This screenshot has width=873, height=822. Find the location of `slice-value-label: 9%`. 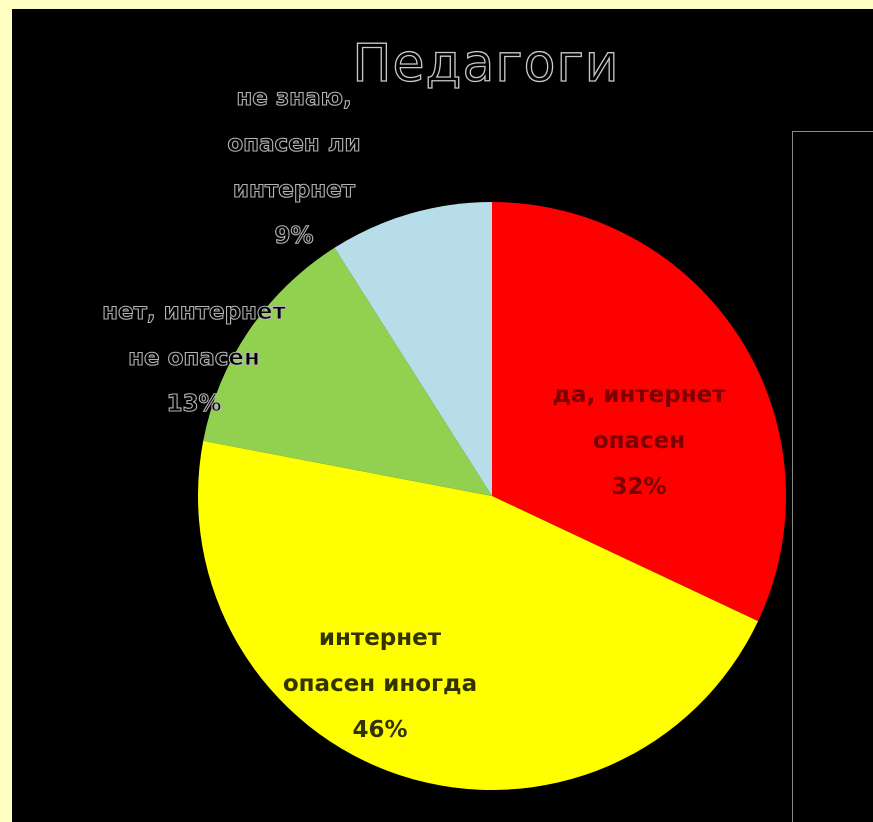

slice-value-label: 9% is located at coordinates (293, 236).